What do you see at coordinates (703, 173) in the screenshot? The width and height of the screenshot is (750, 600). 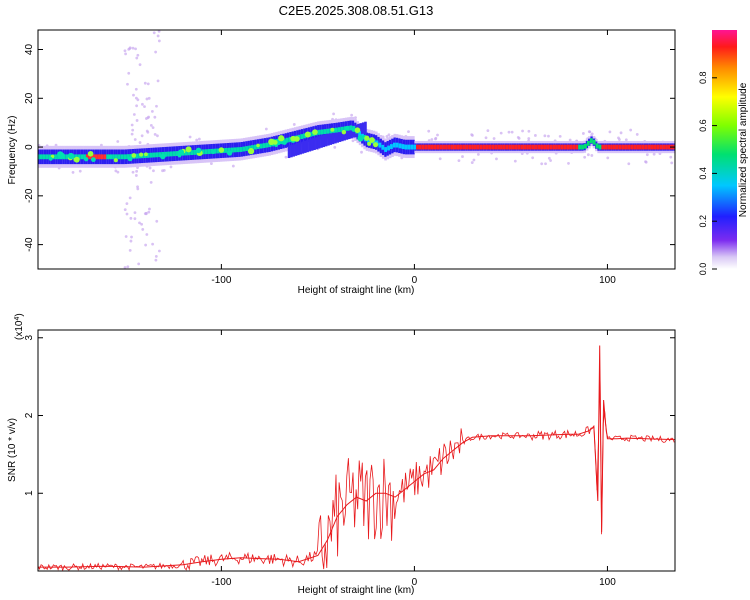 I see `colorbar-tick-label: 0.4` at bounding box center [703, 173].